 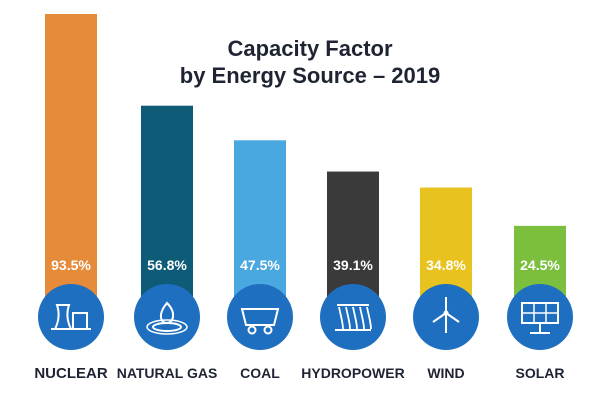 What do you see at coordinates (540, 317) in the screenshot?
I see `solar-panel-icon` at bounding box center [540, 317].